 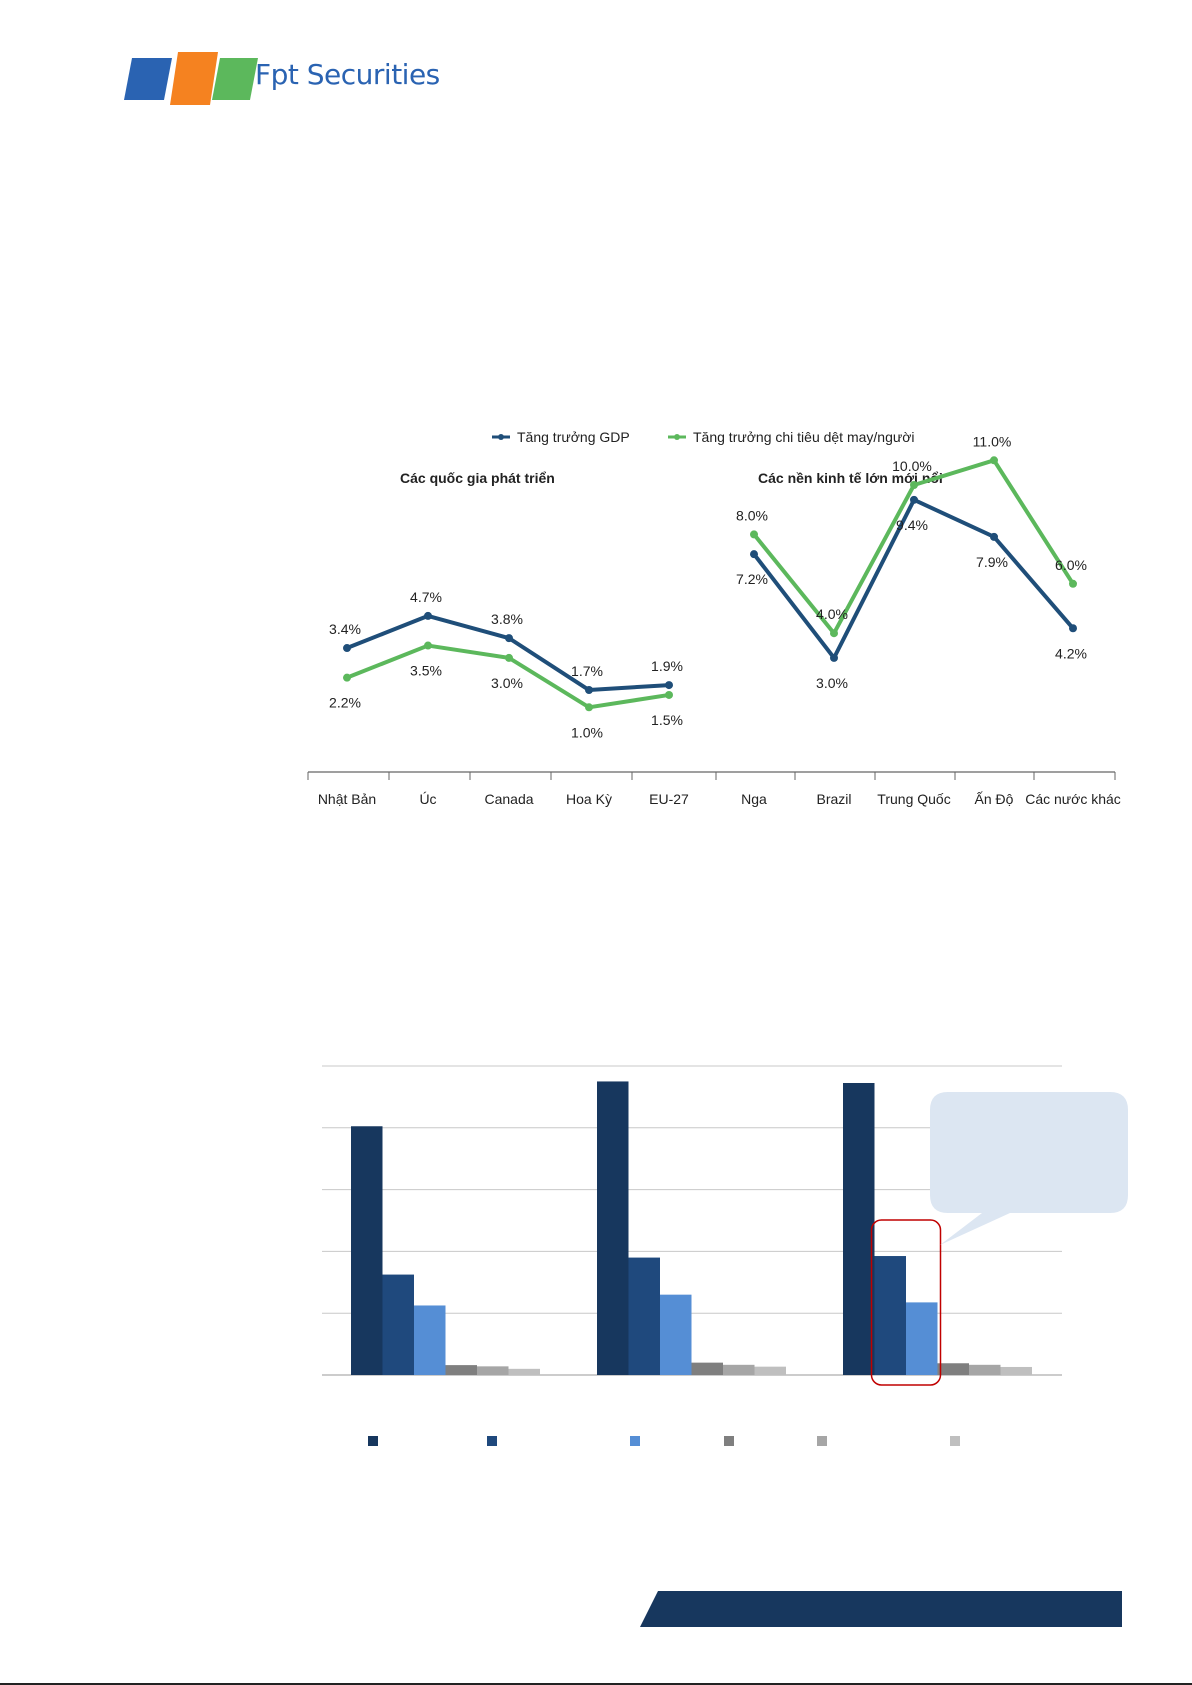 What do you see at coordinates (589, 799) in the screenshot?
I see `x-tick-label: Hoa Kỳ` at bounding box center [589, 799].